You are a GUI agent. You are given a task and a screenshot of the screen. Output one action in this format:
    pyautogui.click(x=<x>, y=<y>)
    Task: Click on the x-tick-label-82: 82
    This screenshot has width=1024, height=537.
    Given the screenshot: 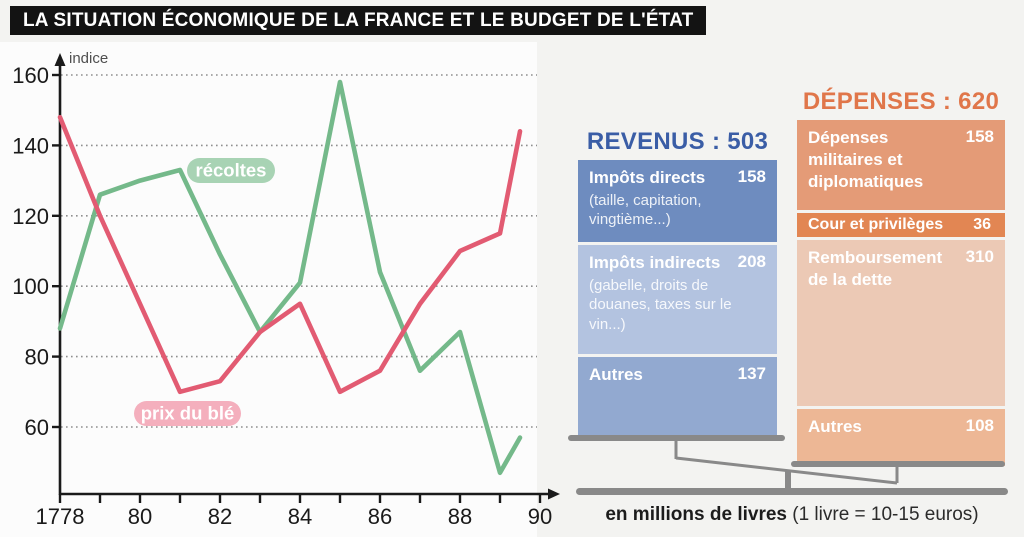 What is the action you would take?
    pyautogui.click(x=220, y=516)
    